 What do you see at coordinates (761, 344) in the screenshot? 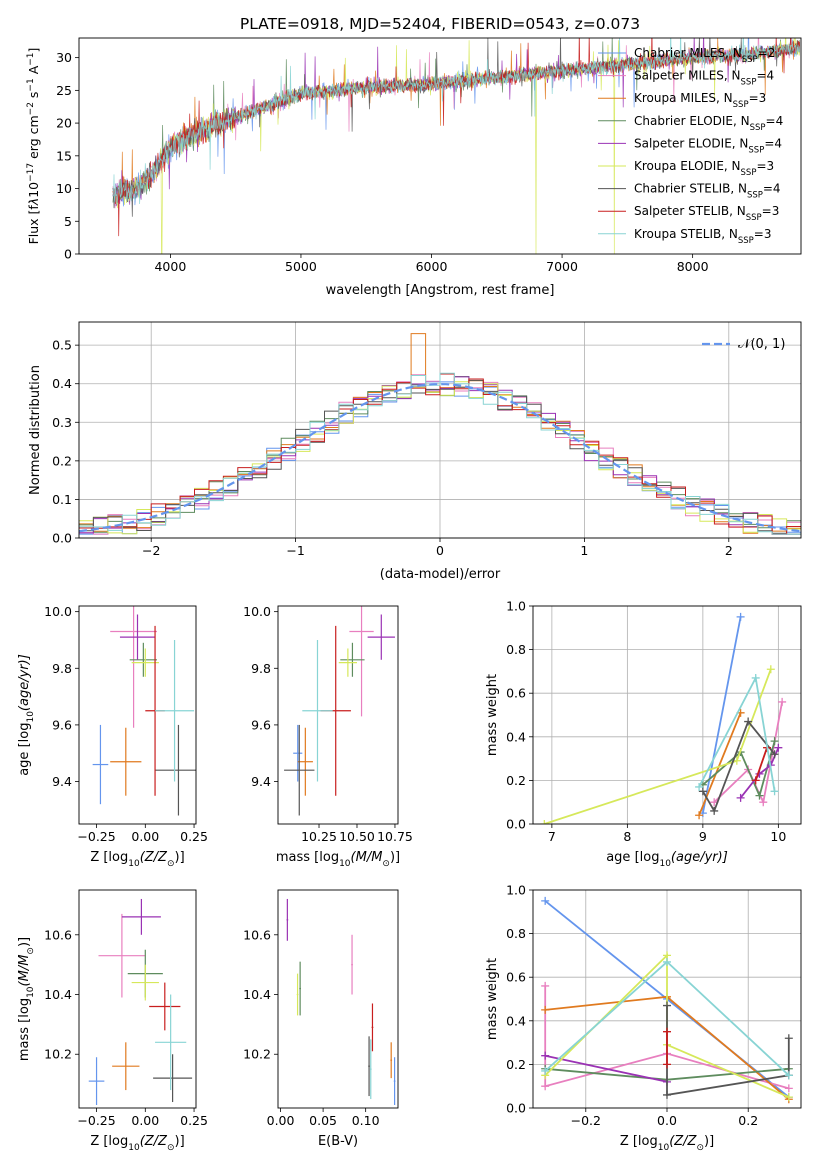
I see `legend-label-normal: 𝒩(0, 1)` at bounding box center [761, 344].